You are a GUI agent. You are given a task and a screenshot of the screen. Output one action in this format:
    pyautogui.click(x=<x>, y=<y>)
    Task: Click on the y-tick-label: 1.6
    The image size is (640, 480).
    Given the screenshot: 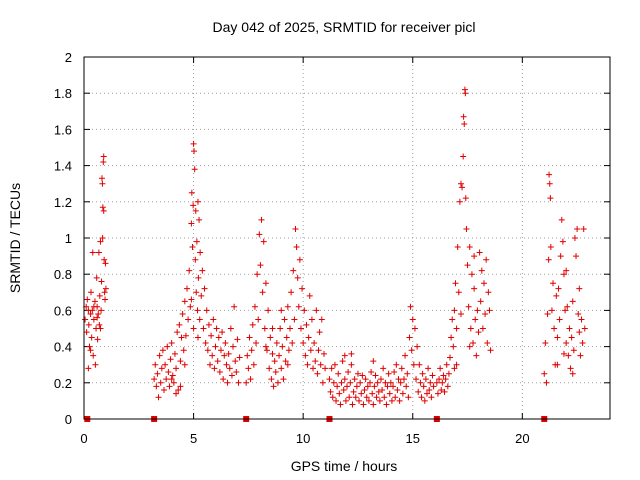 What is the action you would take?
    pyautogui.click(x=63, y=129)
    